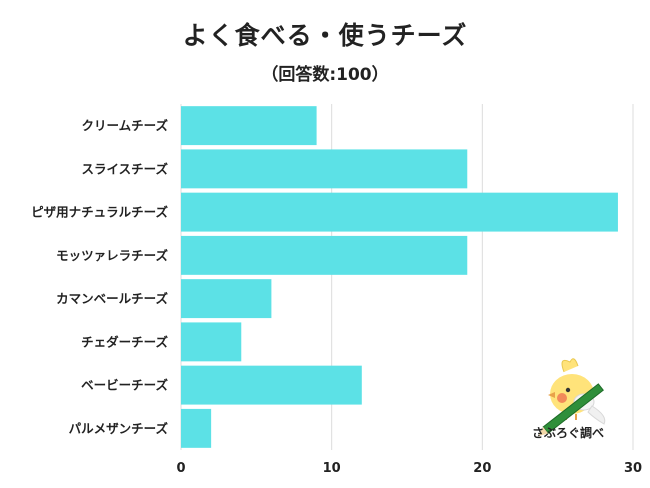 Image resolution: width=650 pixels, height=488 pixels. Describe the element at coordinates (124, 125) in the screenshot. I see `category-label: クリームチーズ` at that location.